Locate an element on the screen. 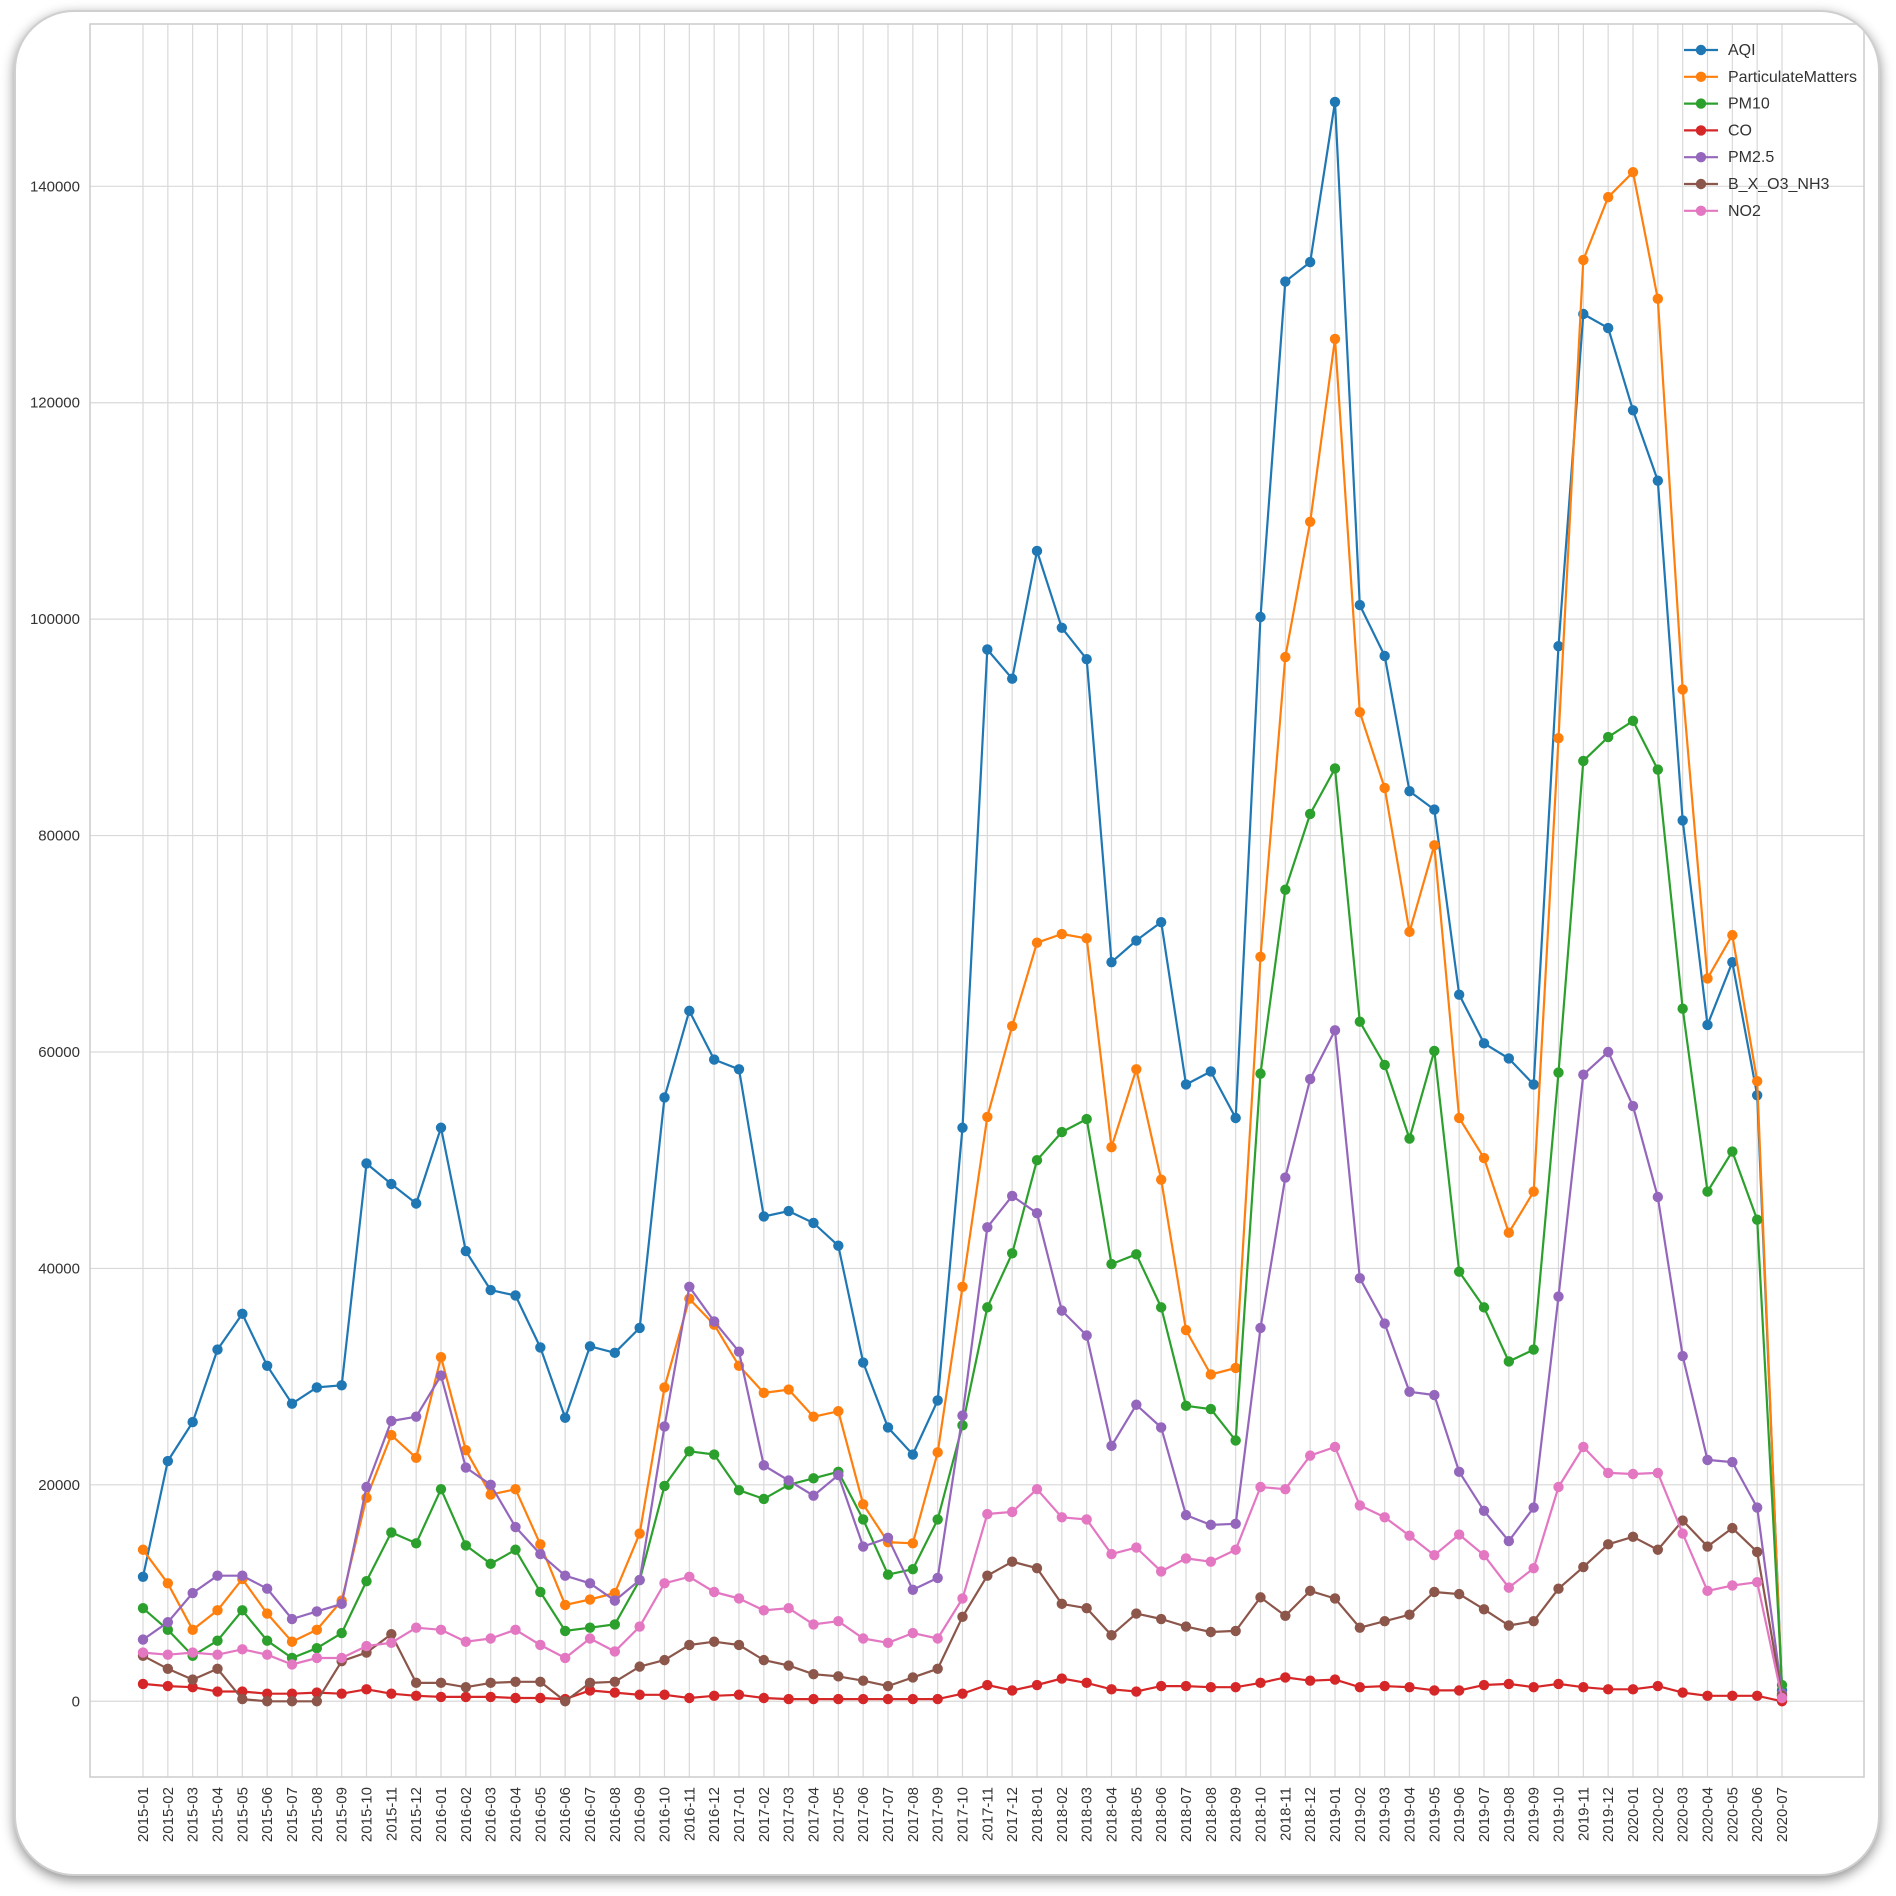 The image size is (1896, 1896). x-tick-label: 2015-09 is located at coordinates (342, 1814).